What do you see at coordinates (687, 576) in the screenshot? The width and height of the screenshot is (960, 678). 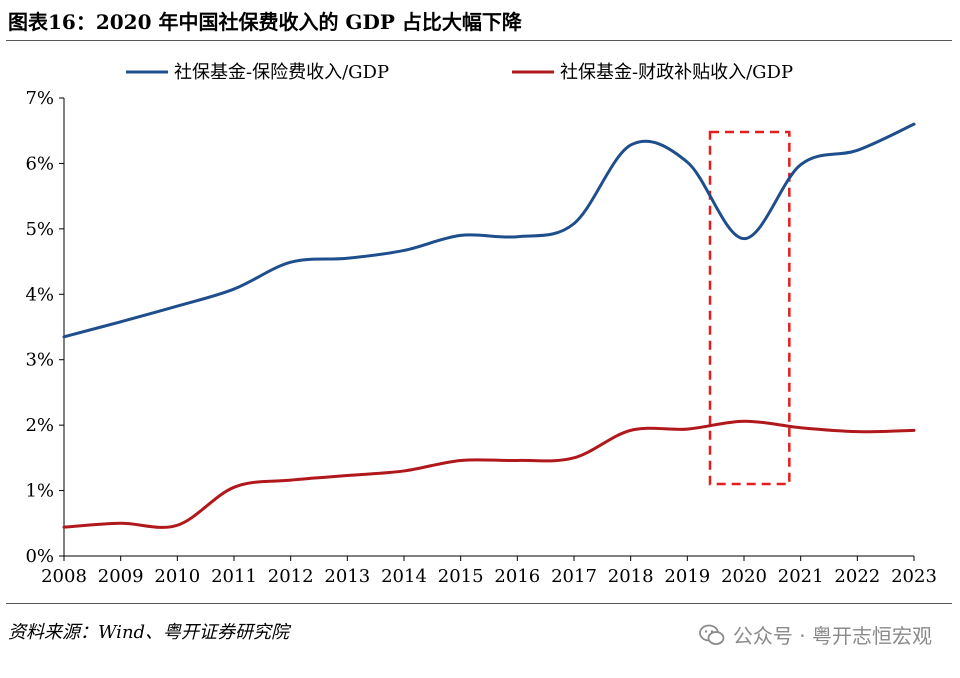 I see `x-tick-label: 2019` at bounding box center [687, 576].